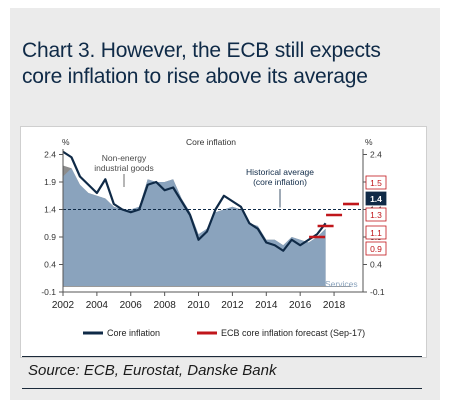 This screenshot has width=450, height=410. I want to click on grid-layer, so click(217, 248).